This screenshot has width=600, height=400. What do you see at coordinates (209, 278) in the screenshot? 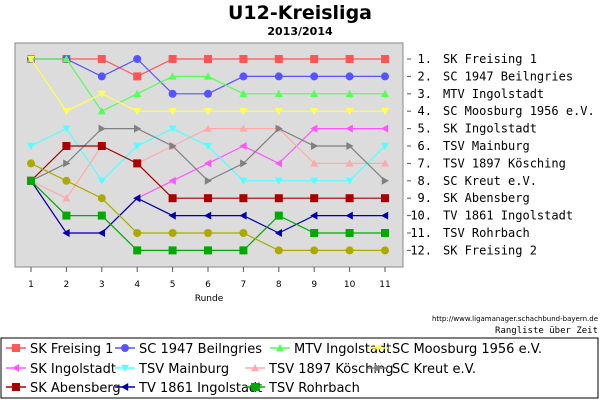
I see `x-axis: 1 2 3 4 5 6 7 8 9 10 11` at bounding box center [209, 278].